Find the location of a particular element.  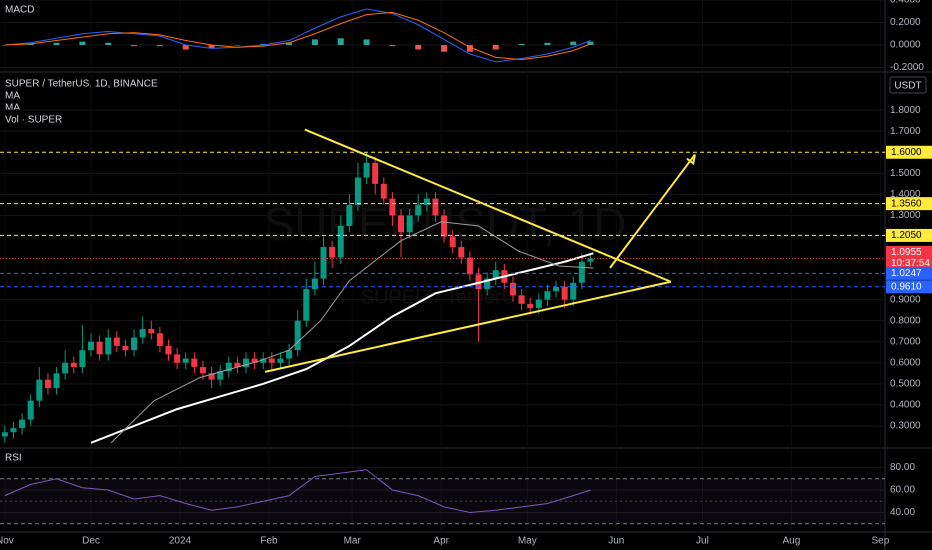

rsi-band is located at coordinates (442, 501).